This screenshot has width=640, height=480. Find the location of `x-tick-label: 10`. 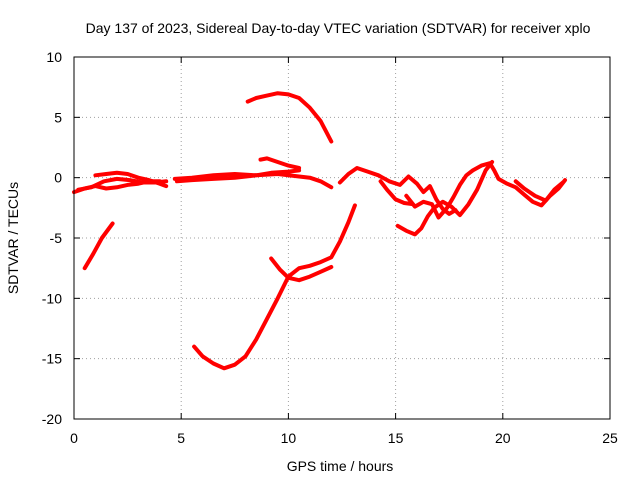

x-tick-label: 10 is located at coordinates (289, 438).